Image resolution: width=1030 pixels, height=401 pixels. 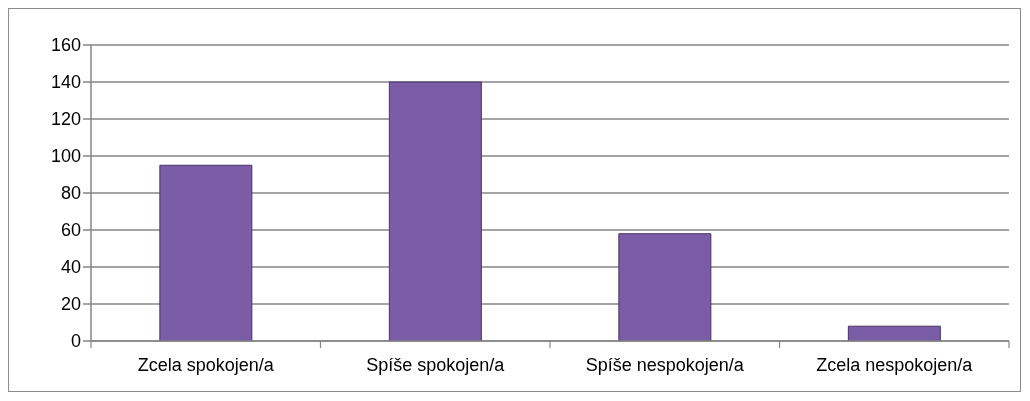 I want to click on y-tick-label: 80, so click(x=70, y=193).